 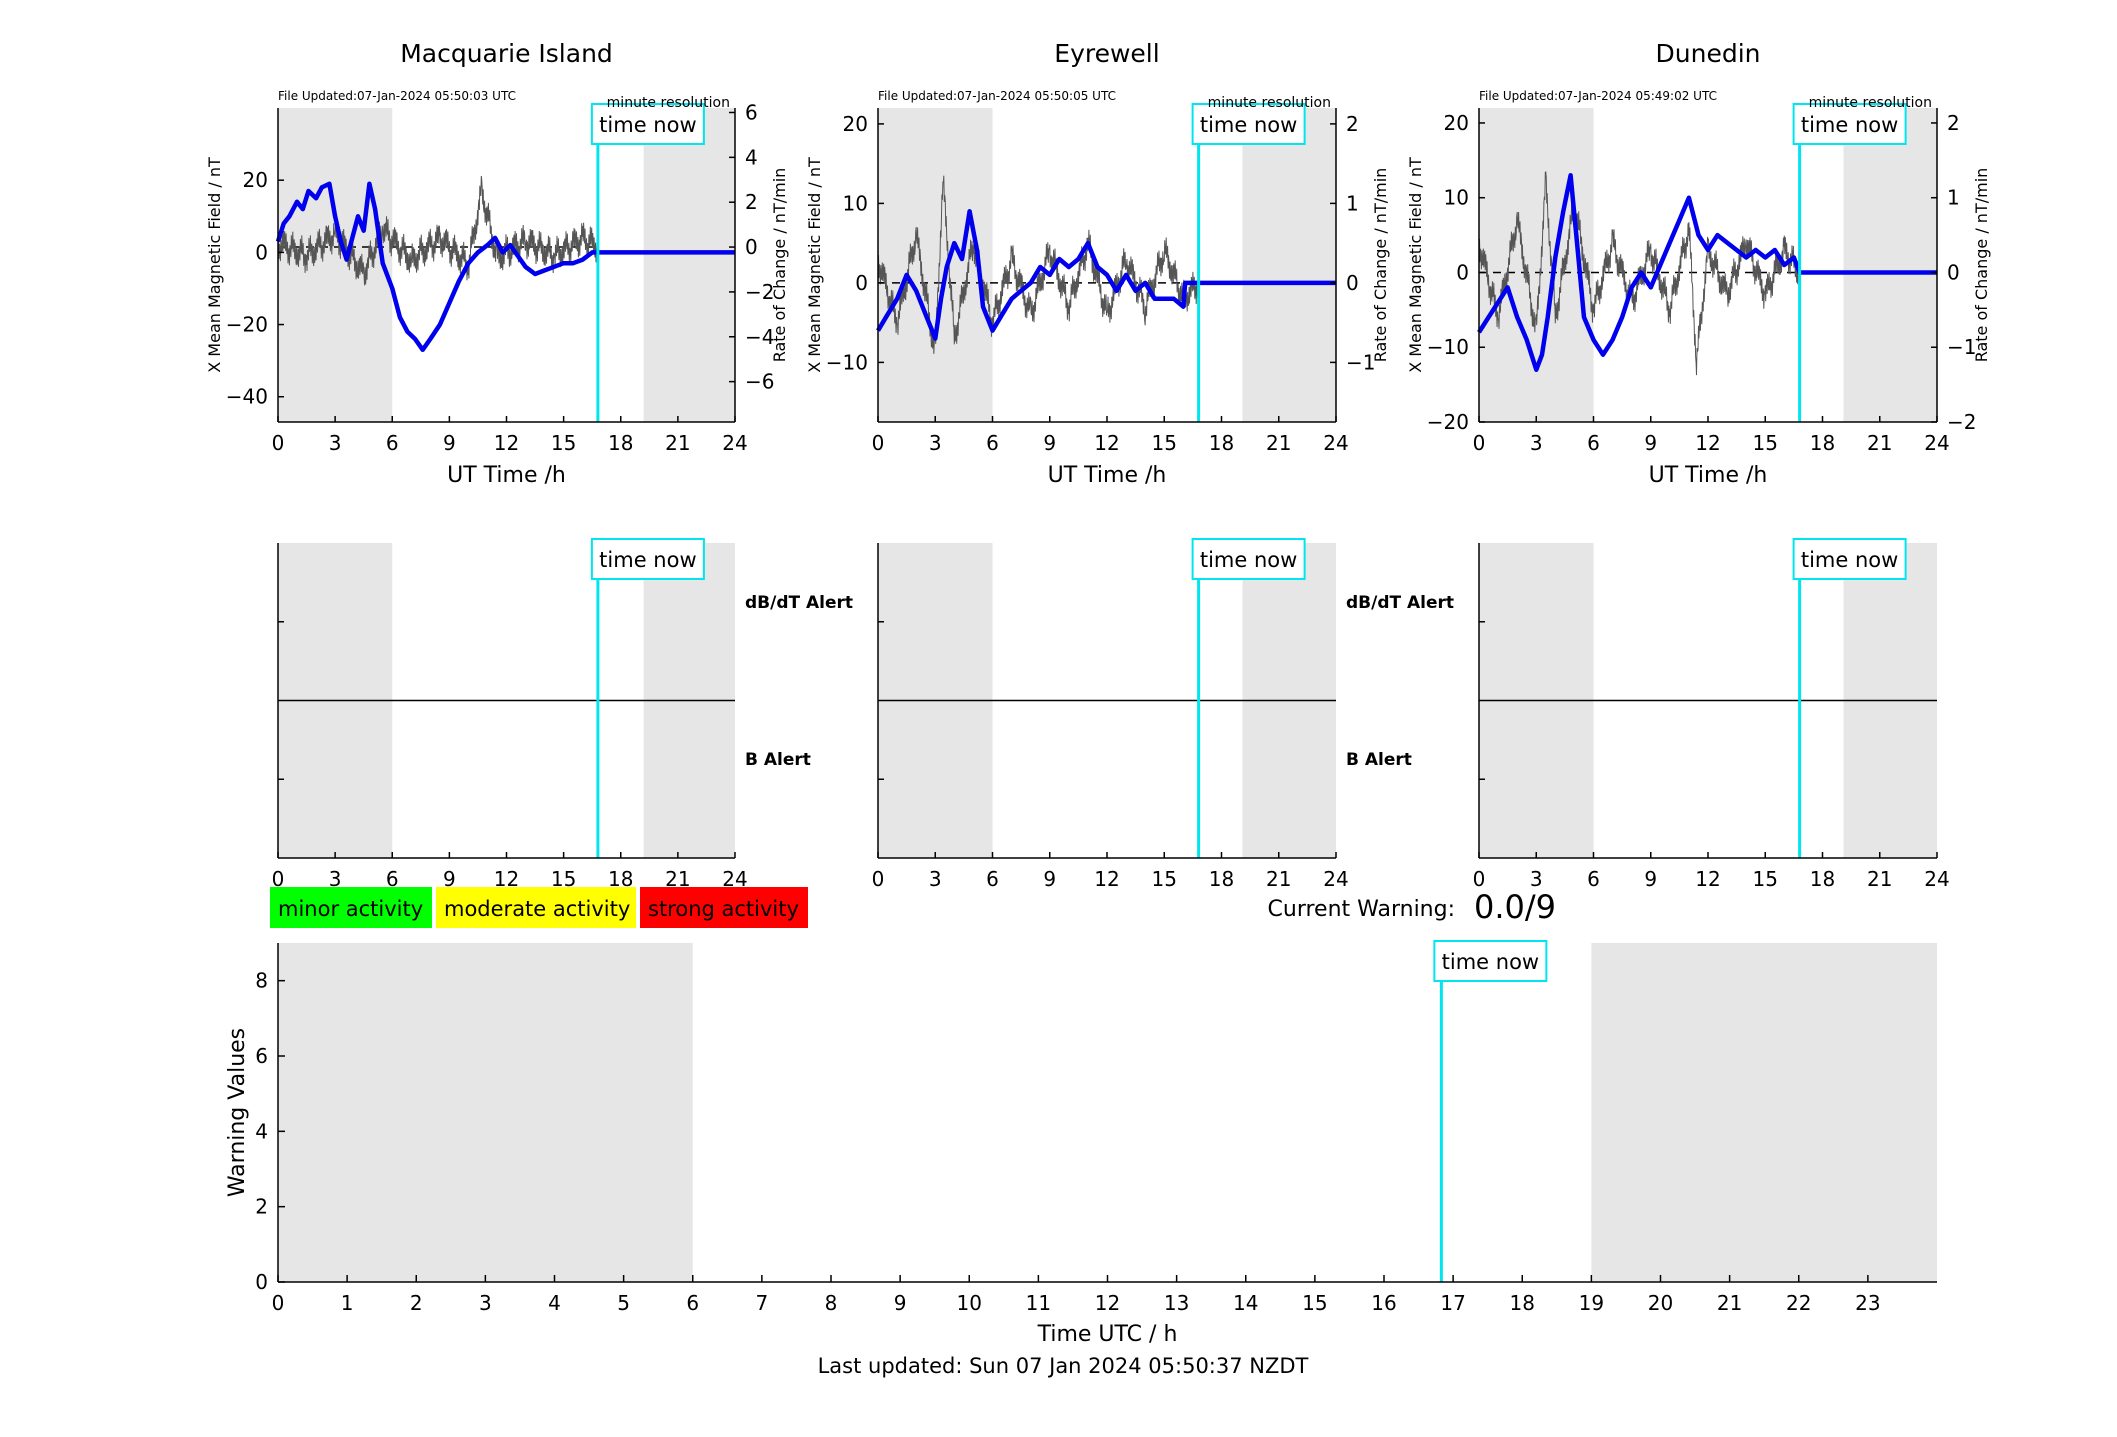 I want to click on y-right-tick-label: −1, so click(x=1360, y=362).